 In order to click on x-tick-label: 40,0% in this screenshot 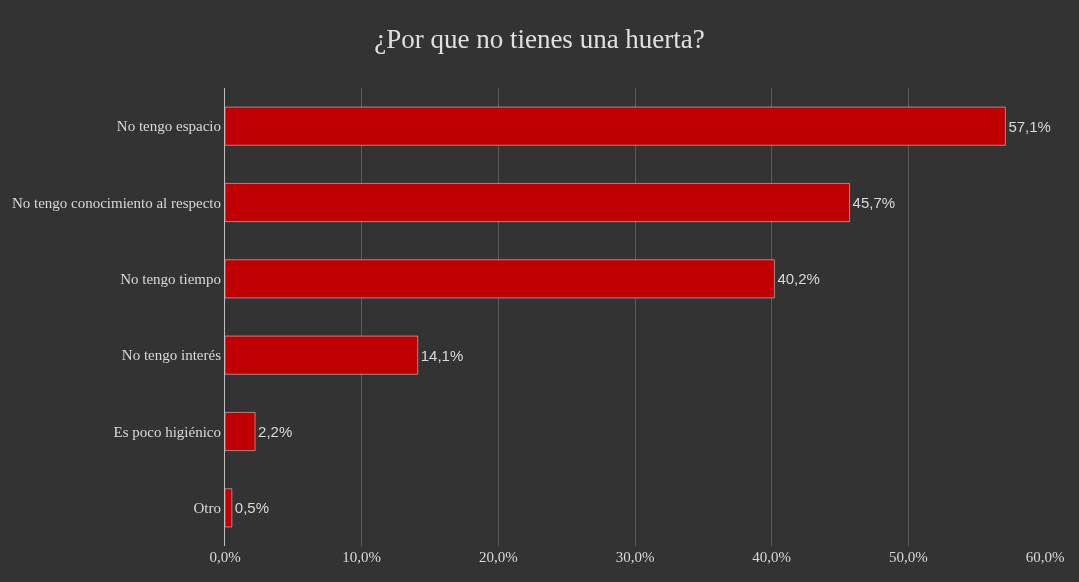, I will do `click(772, 557)`.